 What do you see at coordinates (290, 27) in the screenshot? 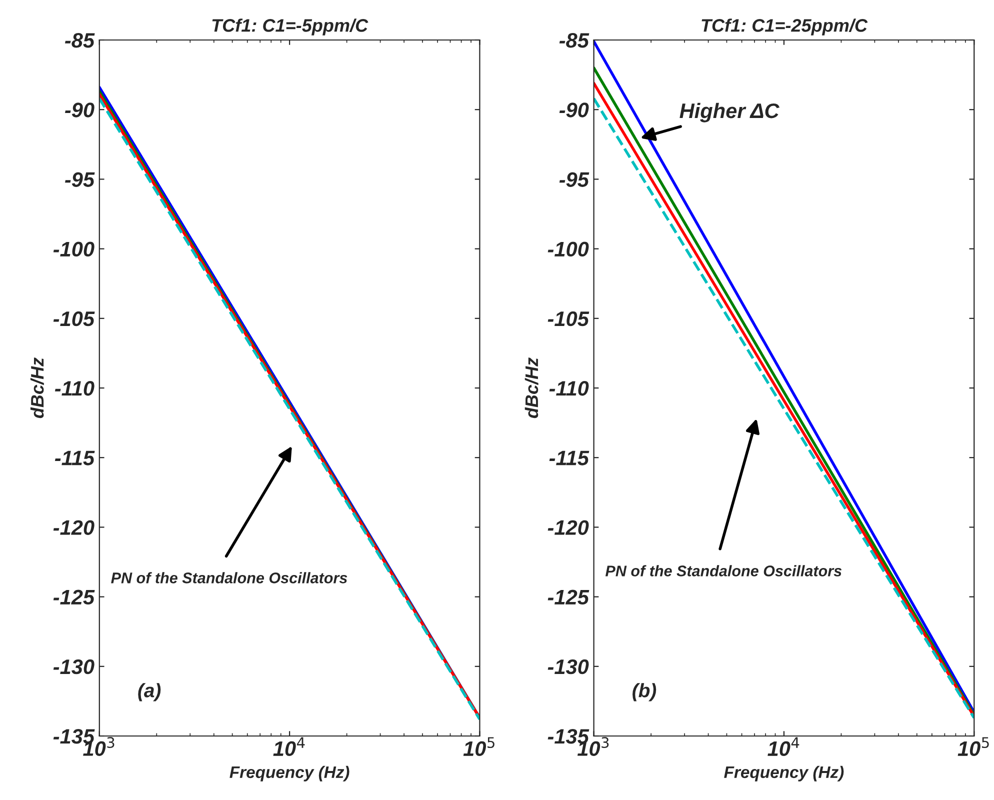
I see `chart-title: TCf1: C1=-5ppm/C` at bounding box center [290, 27].